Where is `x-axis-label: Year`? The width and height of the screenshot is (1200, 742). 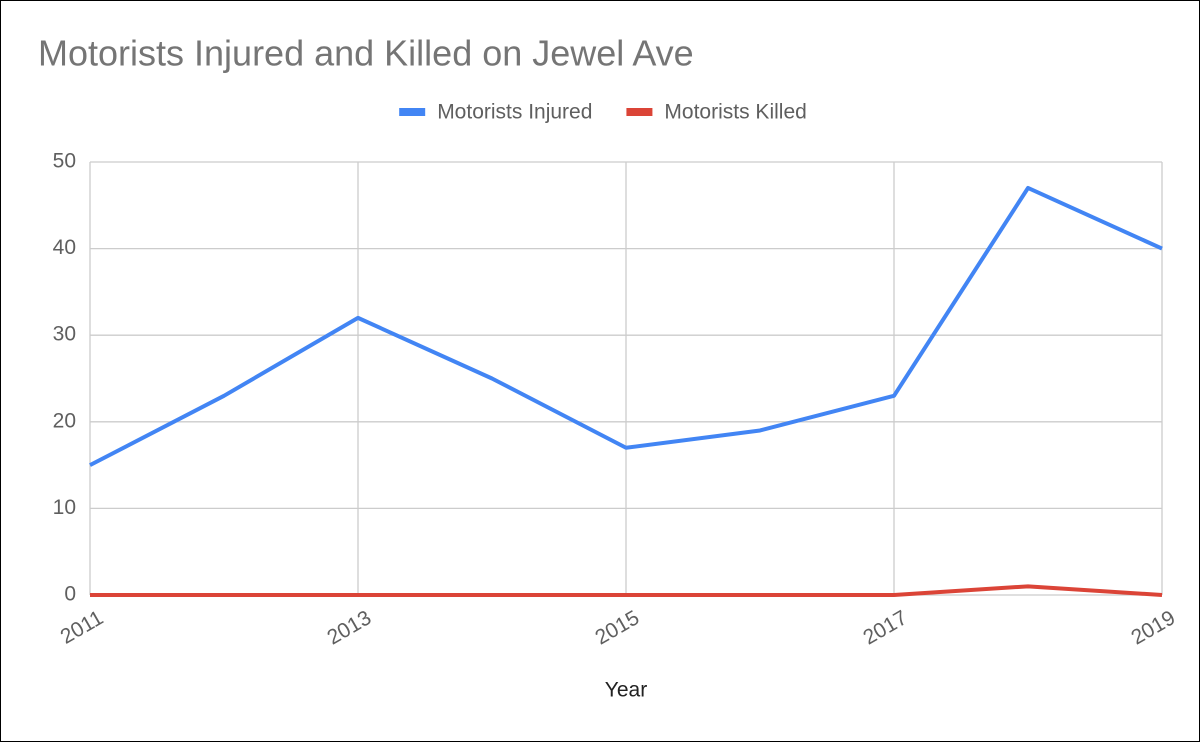 x-axis-label: Year is located at coordinates (626, 690).